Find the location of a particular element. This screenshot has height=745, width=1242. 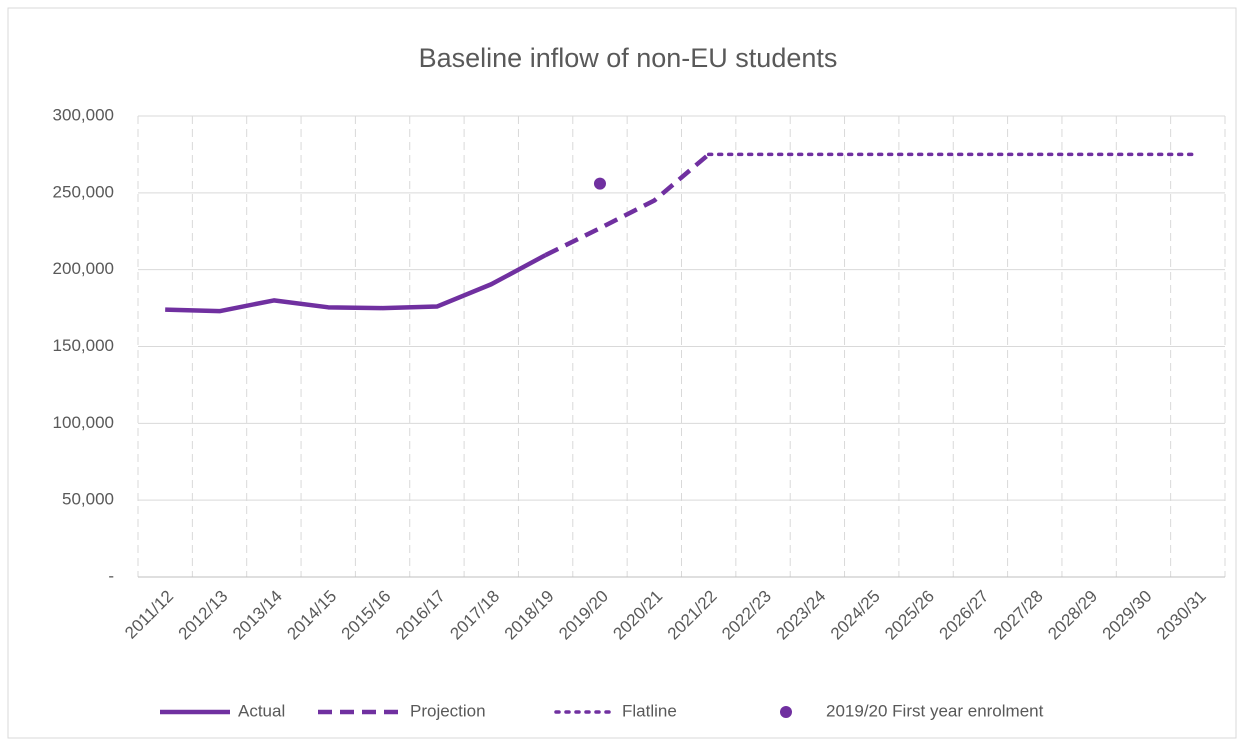

legend-marker is located at coordinates (786, 712).